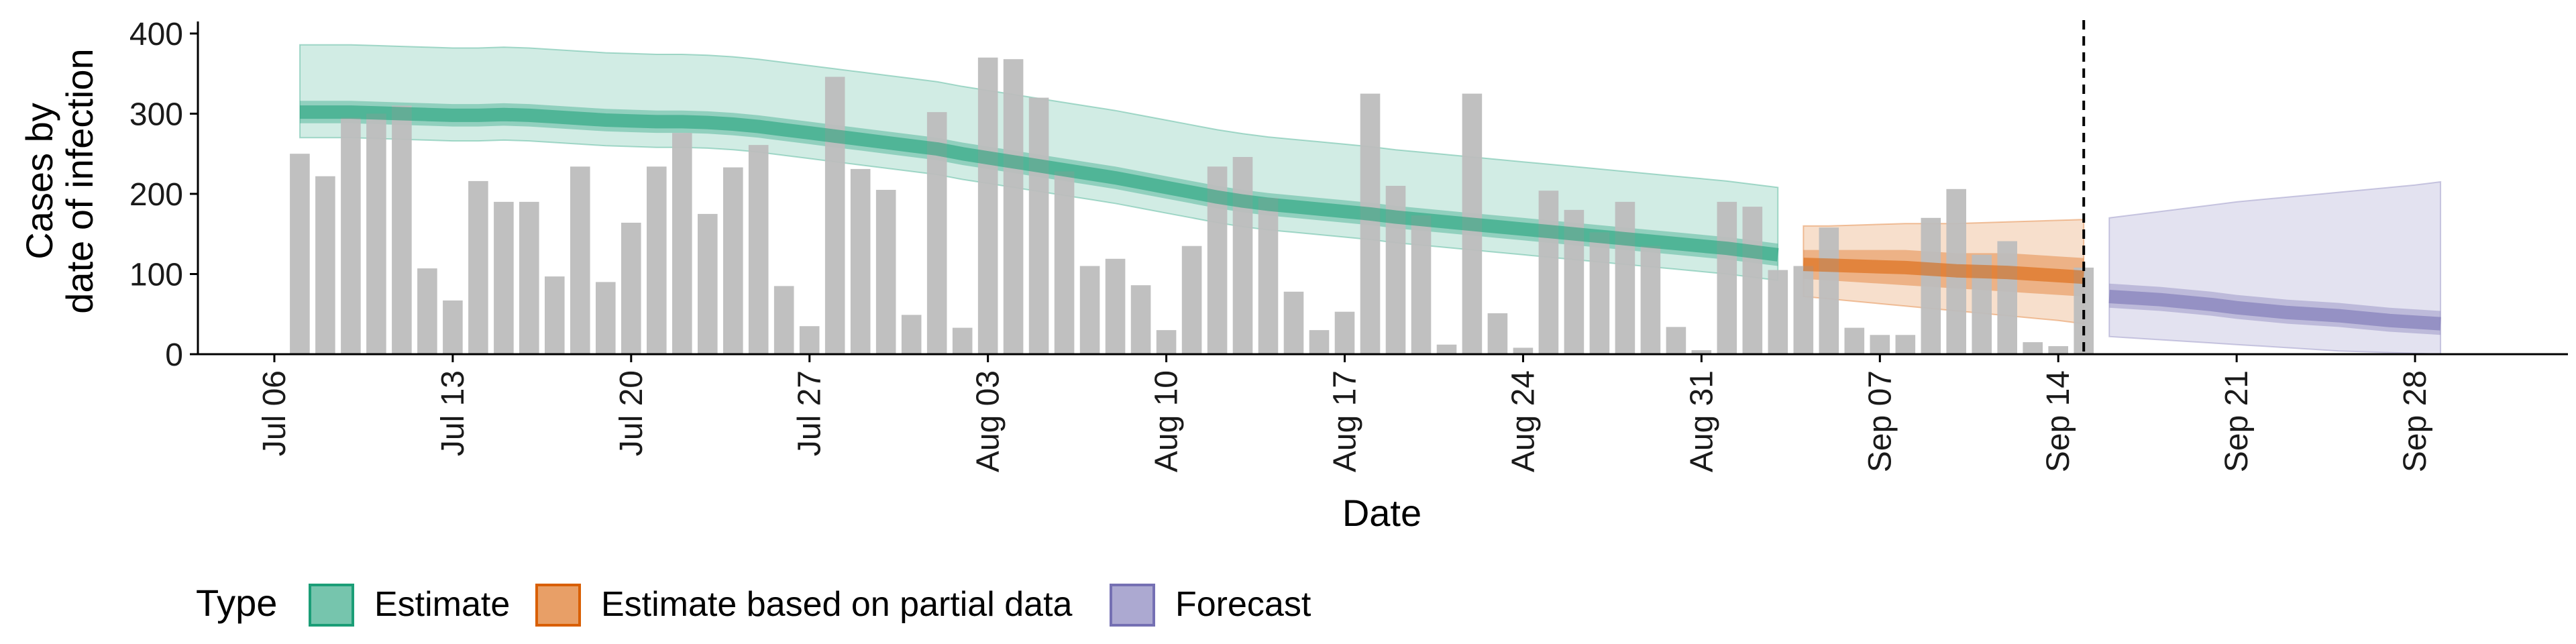  What do you see at coordinates (2058, 421) in the screenshot?
I see `x-tick-label: Sep 14` at bounding box center [2058, 421].